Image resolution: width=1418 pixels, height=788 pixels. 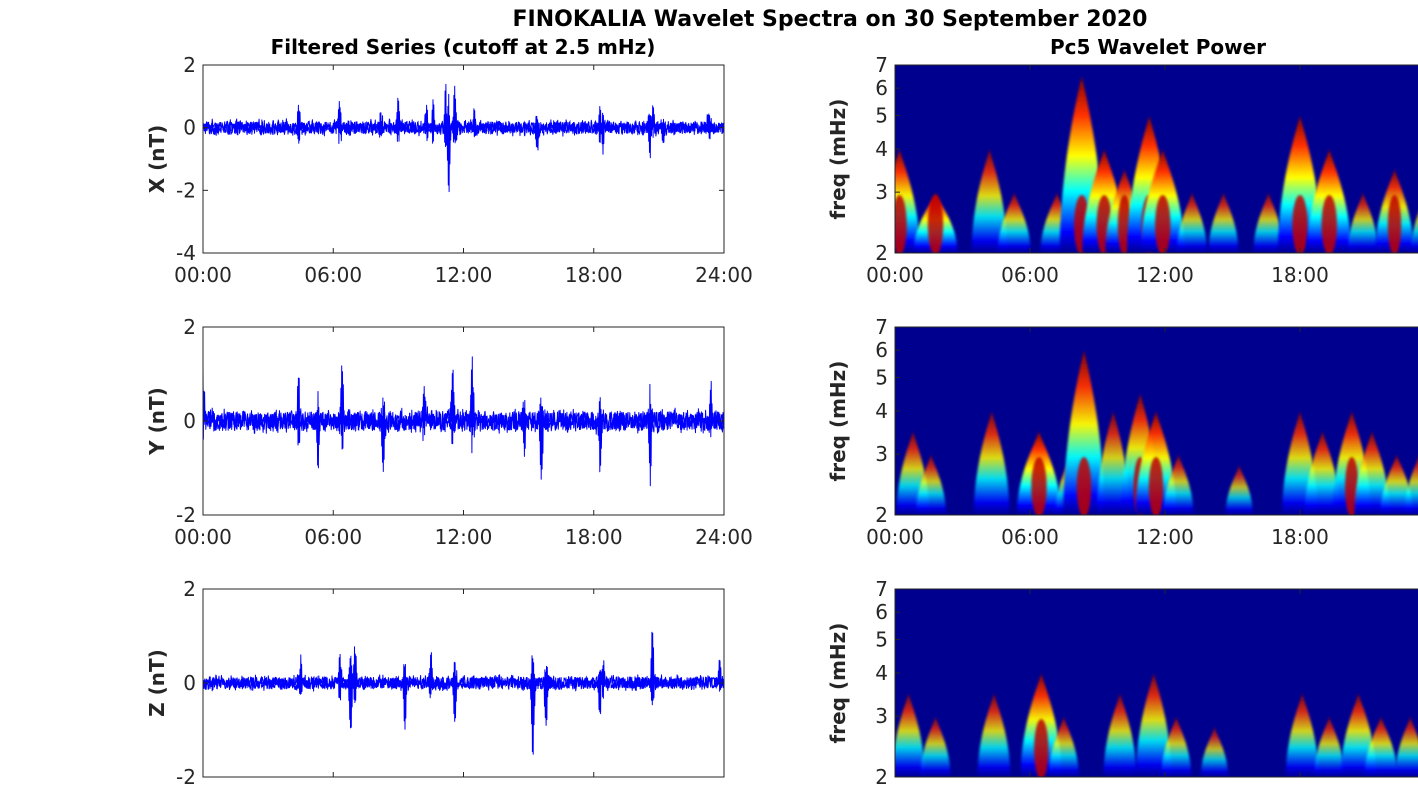 What do you see at coordinates (1158, 47) in the screenshot?
I see `panel-x-spectrum-title: Pc5 Wavelet Power` at bounding box center [1158, 47].